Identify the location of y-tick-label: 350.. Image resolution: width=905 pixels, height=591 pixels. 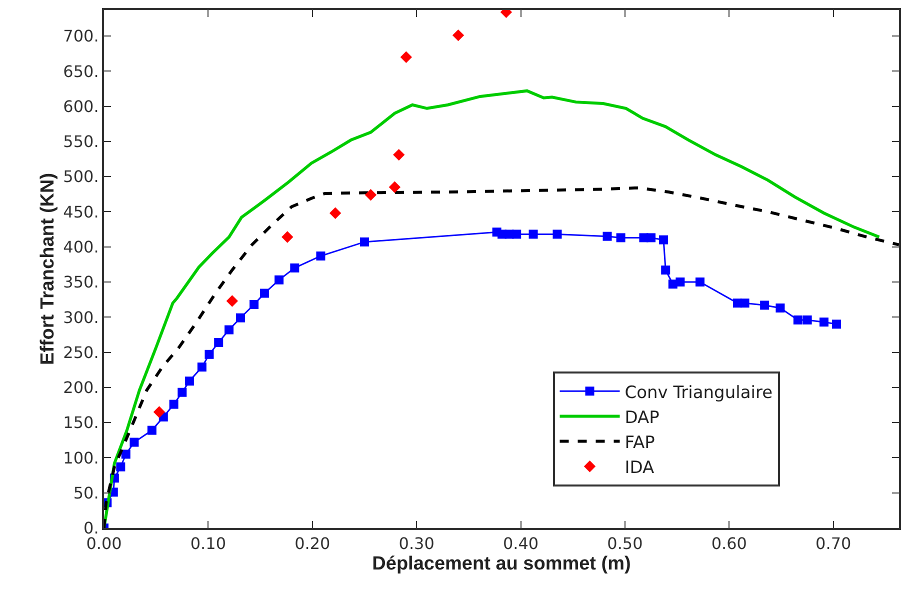
(81, 282).